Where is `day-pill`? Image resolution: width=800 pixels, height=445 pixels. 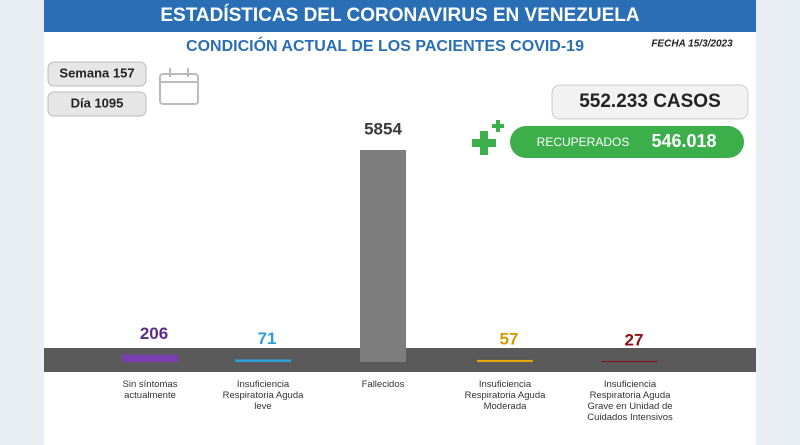
day-pill is located at coordinates (97, 104).